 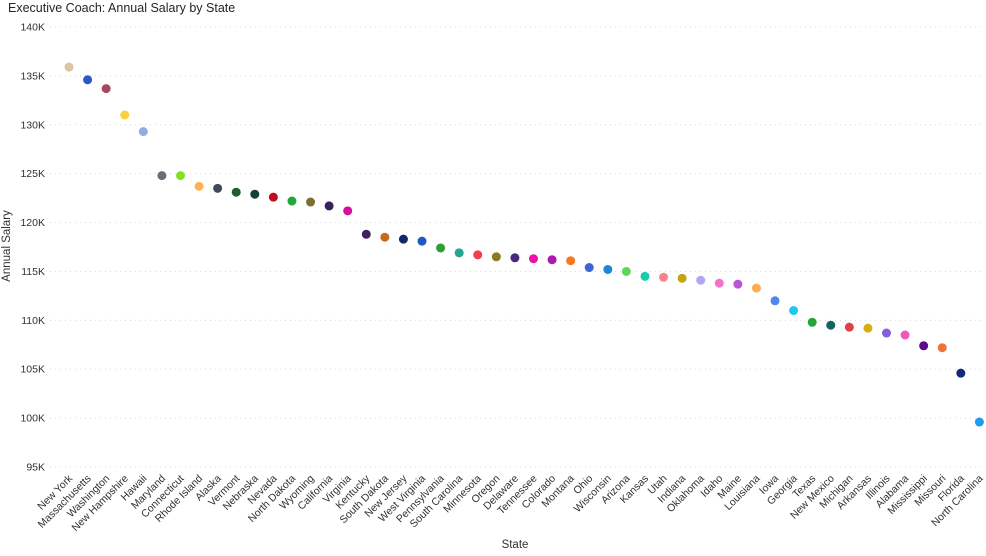 What do you see at coordinates (608, 269) in the screenshot?
I see `data-point-wisconsin` at bounding box center [608, 269].